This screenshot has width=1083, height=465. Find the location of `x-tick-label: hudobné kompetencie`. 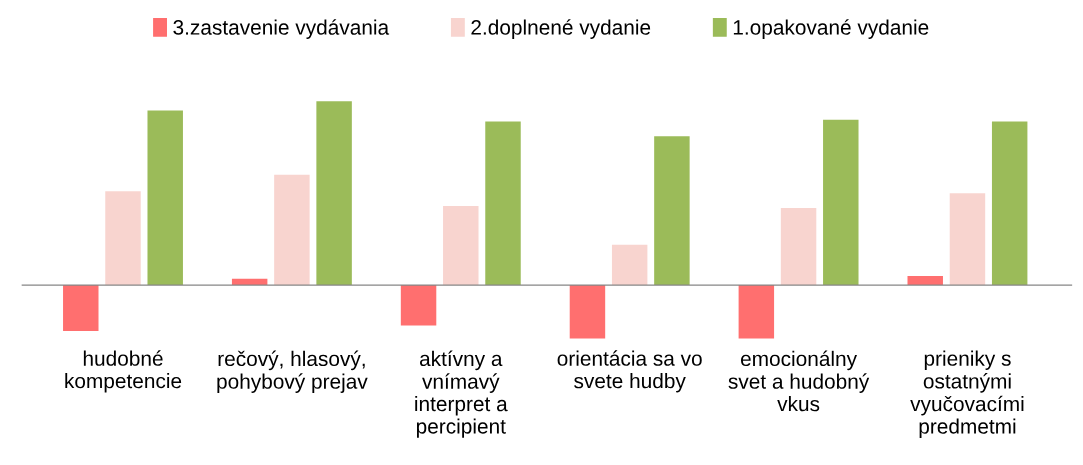

x-tick-label: hudobné kompetencie is located at coordinates (123, 371).